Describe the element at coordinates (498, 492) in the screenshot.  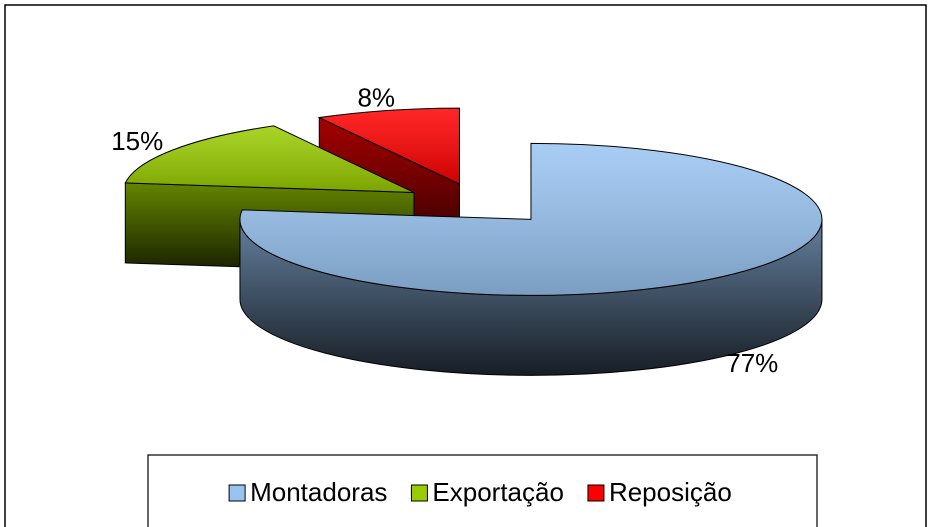
I see `legend-label: Exportação` at that location.